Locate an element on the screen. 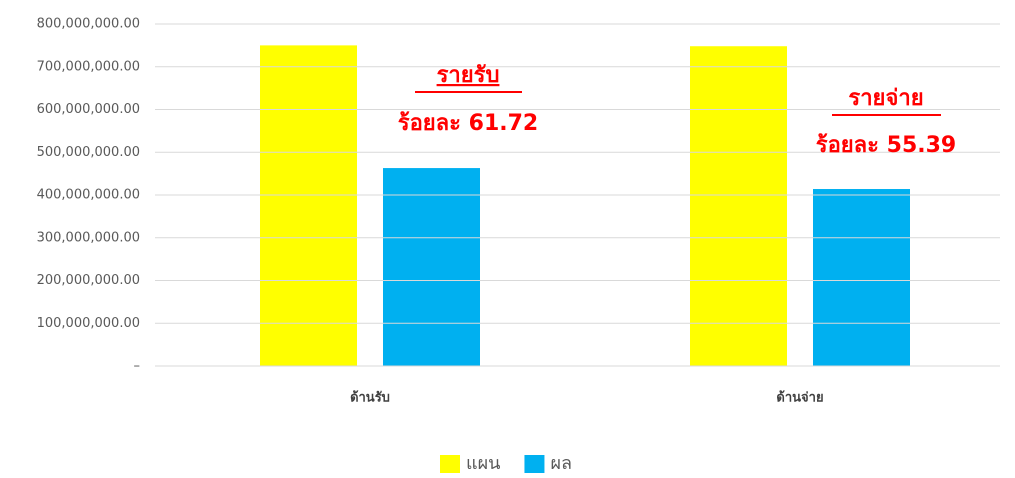  annotation: ร้อยละ 61.72 is located at coordinates (468, 123).